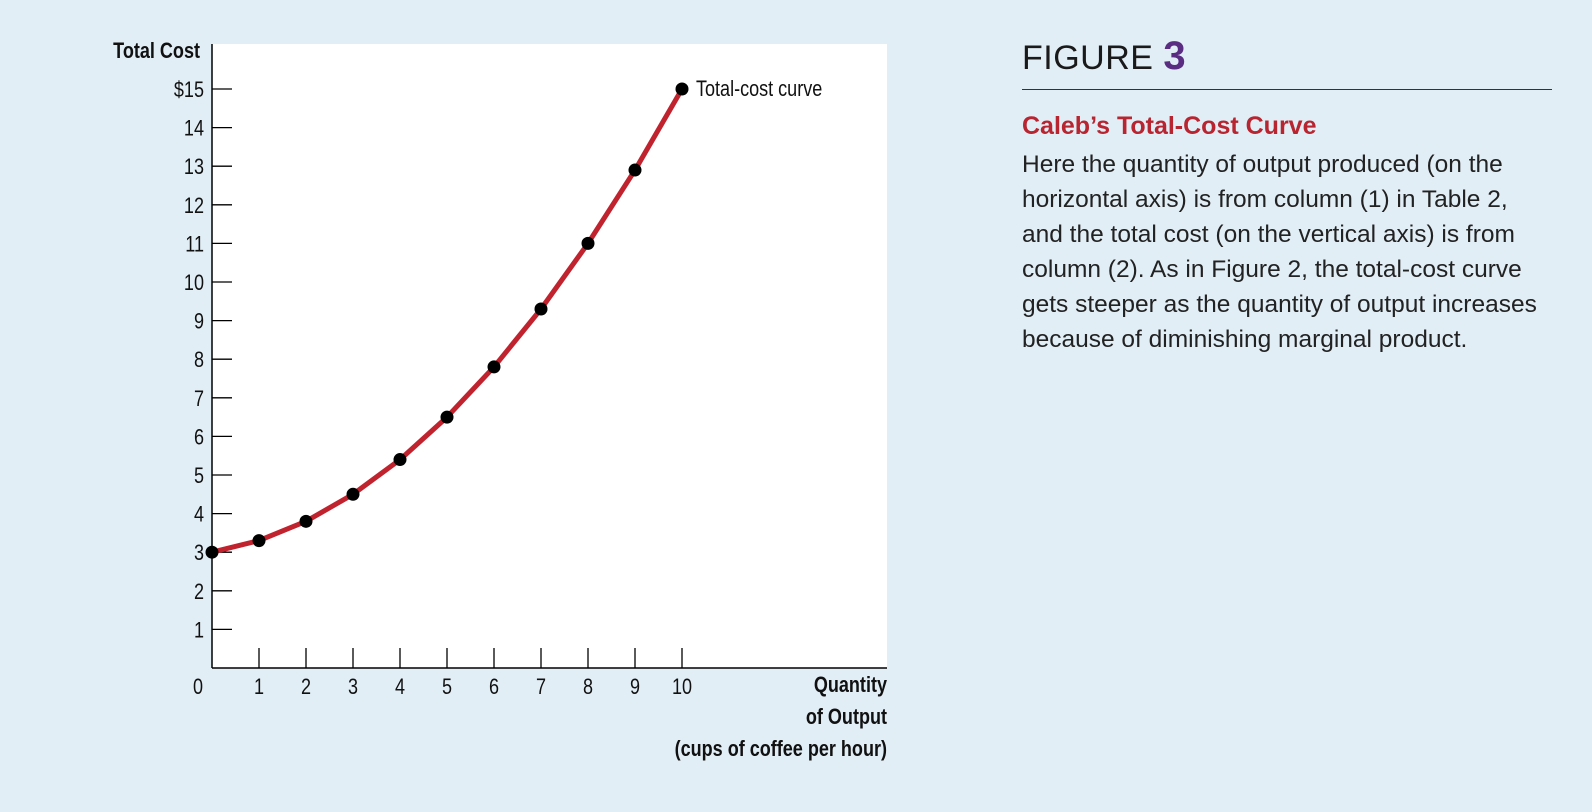  Describe the element at coordinates (199, 554) in the screenshot. I see `y-tick-label: 3` at that location.